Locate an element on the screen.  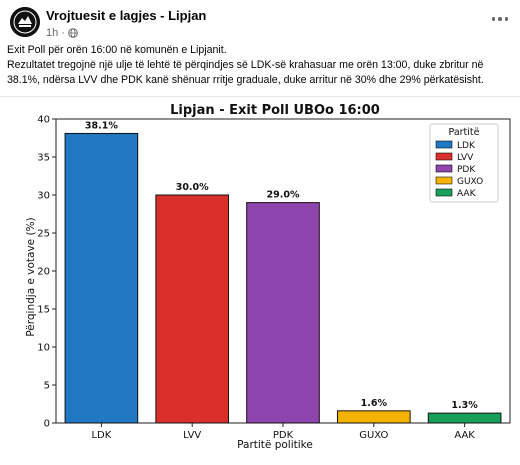
post-meta: 1h · is located at coordinates (62, 33).